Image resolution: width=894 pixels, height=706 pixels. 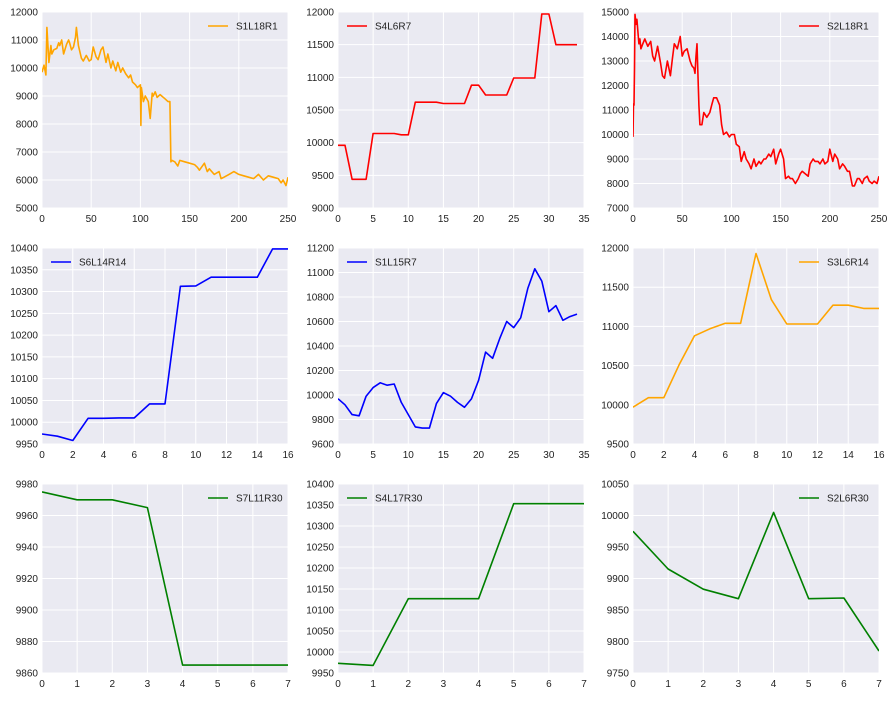 I want to click on x-tick-label: 30, so click(x=549, y=219).